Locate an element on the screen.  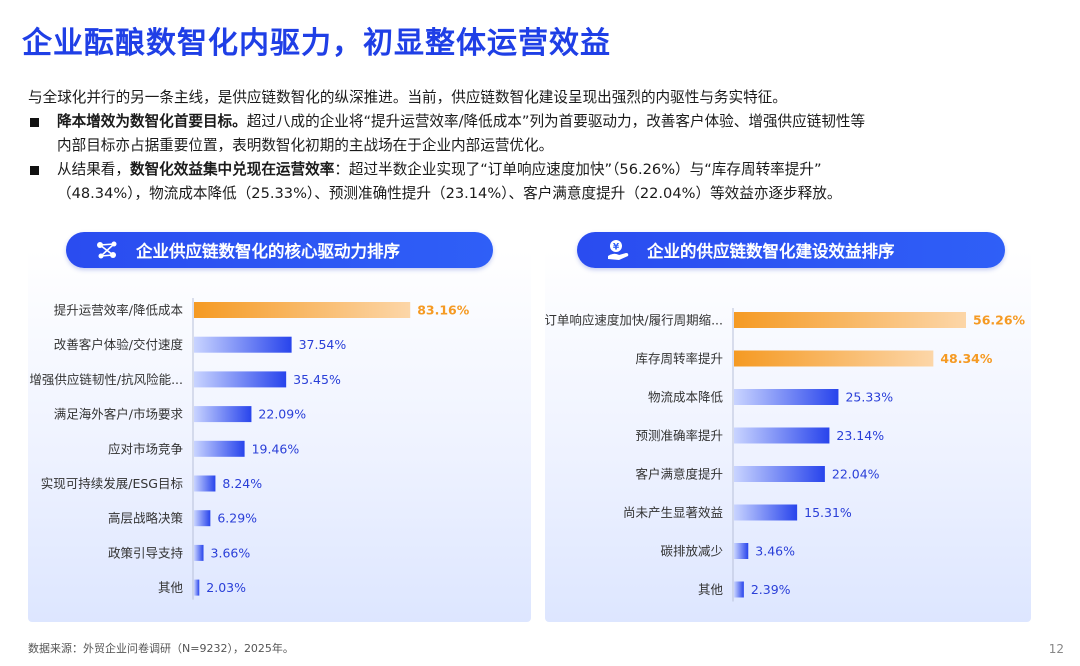
category-label: 尚未产生显著效益 is located at coordinates (673, 512).